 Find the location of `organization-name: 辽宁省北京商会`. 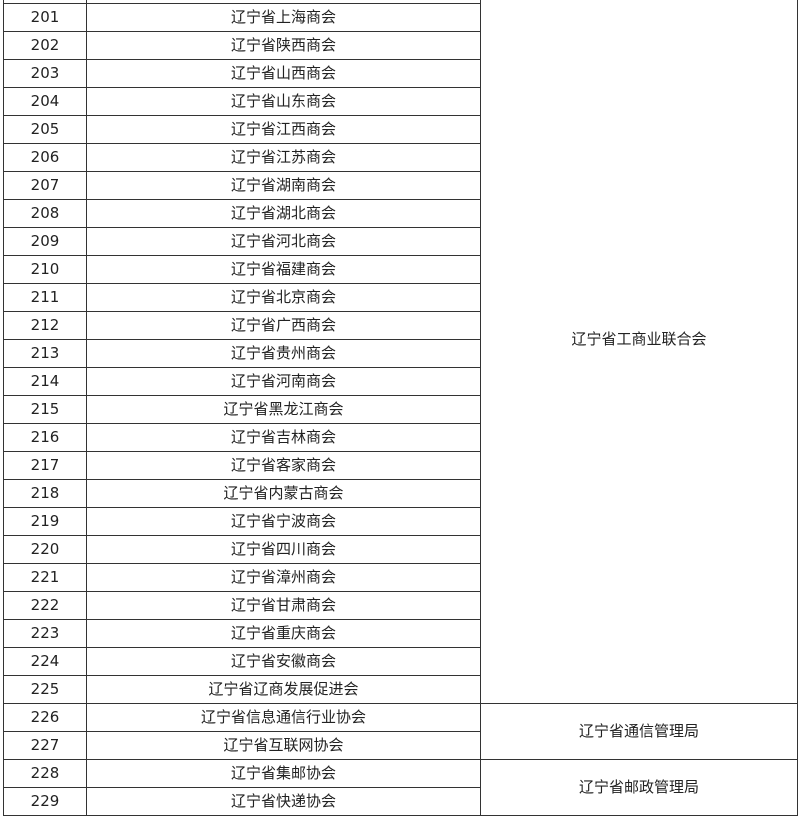

organization-name: 辽宁省北京商会 is located at coordinates (283, 297).